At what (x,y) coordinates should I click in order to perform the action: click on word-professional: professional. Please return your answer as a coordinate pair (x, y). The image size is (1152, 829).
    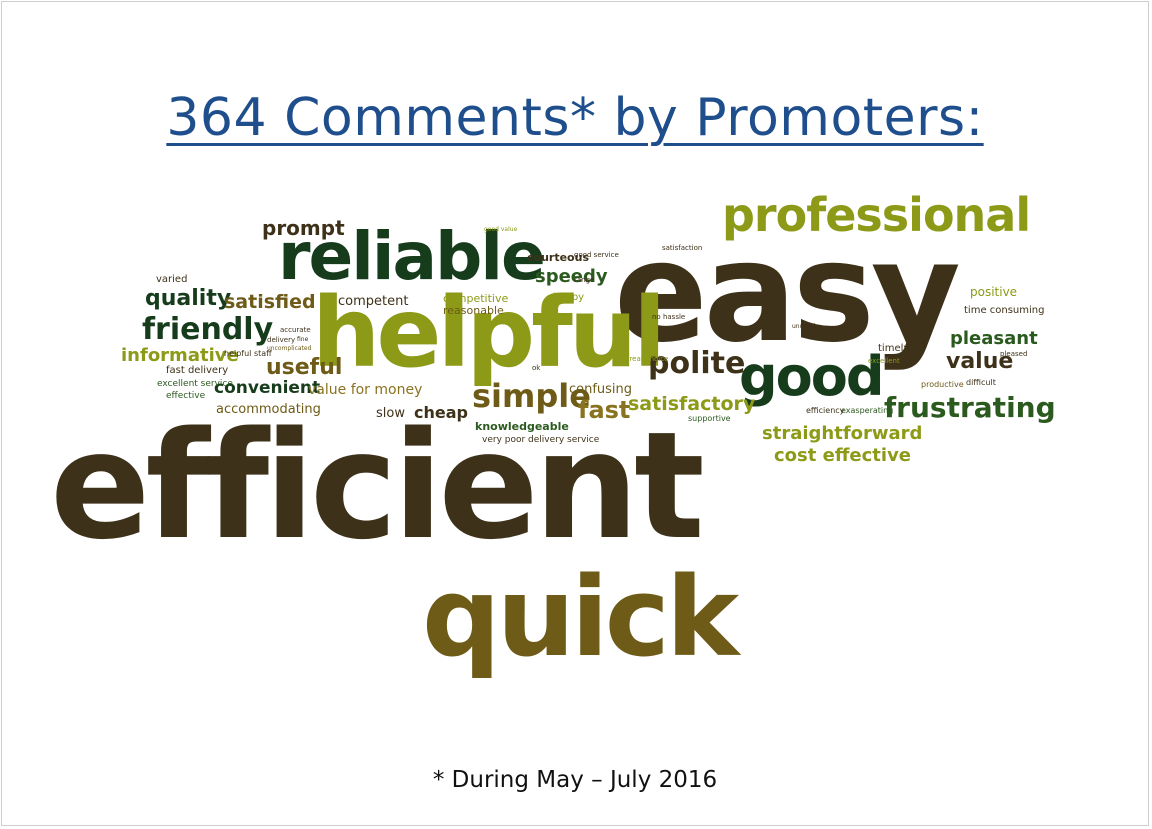
    Looking at the image, I should click on (876, 215).